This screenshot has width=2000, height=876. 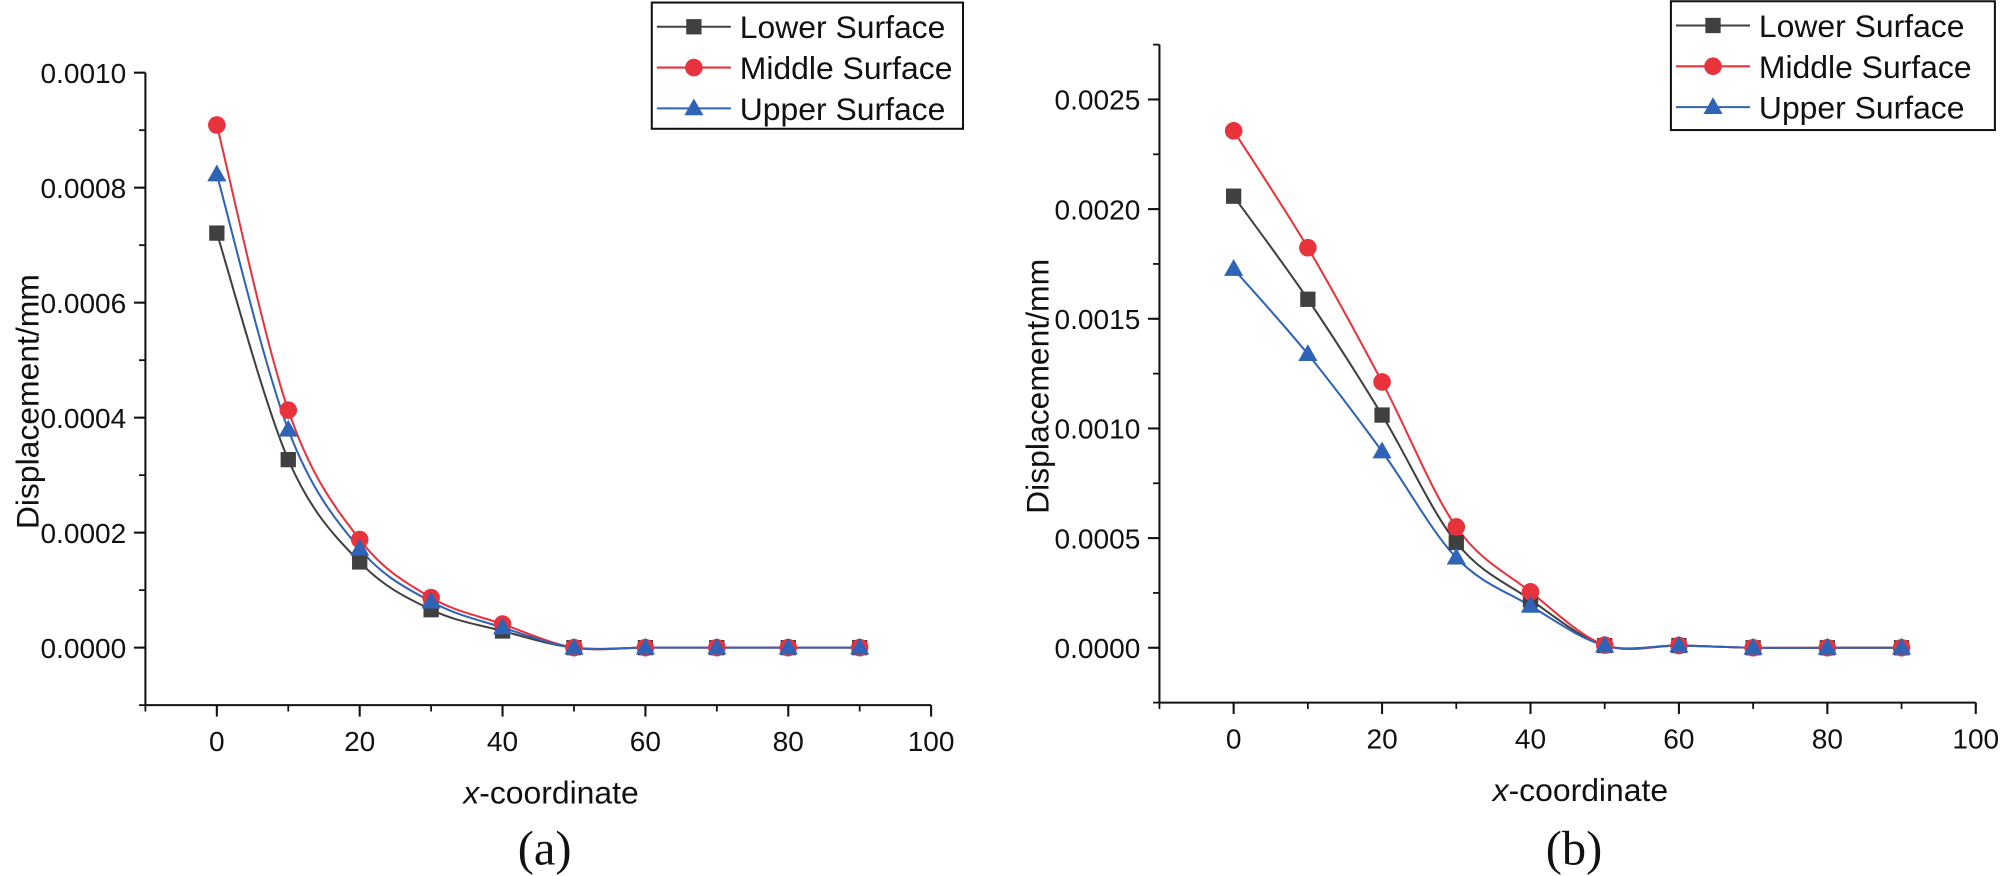 I want to click on y-tick-label: 0.0005, so click(x=1097, y=538).